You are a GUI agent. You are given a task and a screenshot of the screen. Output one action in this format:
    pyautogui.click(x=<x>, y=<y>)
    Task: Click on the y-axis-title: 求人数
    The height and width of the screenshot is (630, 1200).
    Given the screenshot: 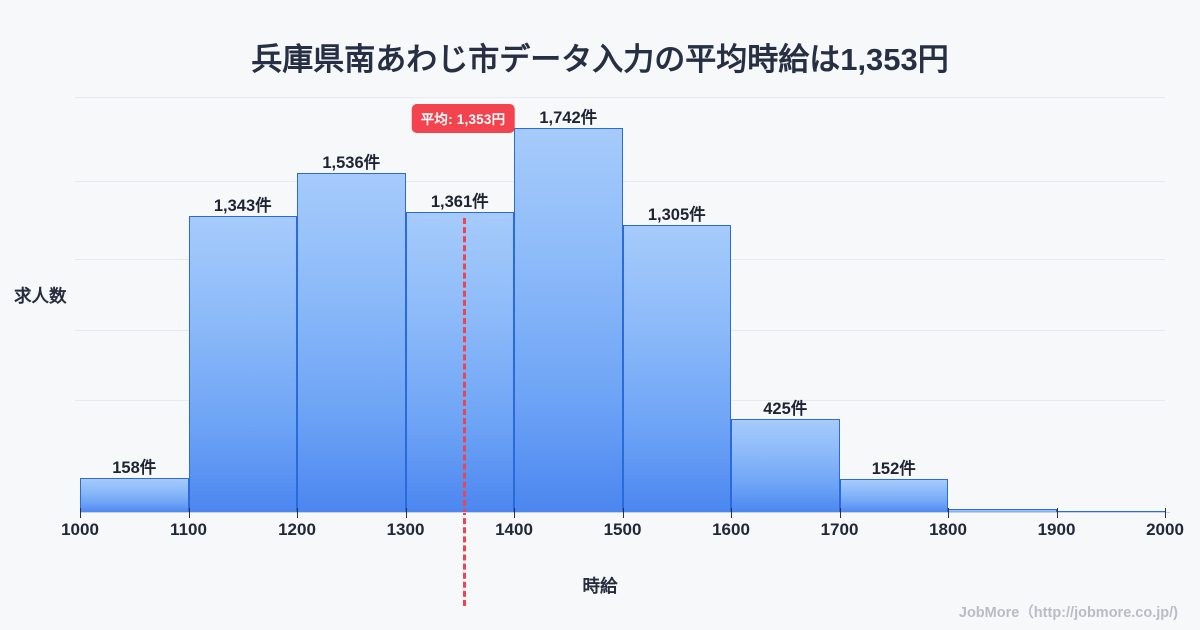 What is the action you would take?
    pyautogui.click(x=40, y=296)
    